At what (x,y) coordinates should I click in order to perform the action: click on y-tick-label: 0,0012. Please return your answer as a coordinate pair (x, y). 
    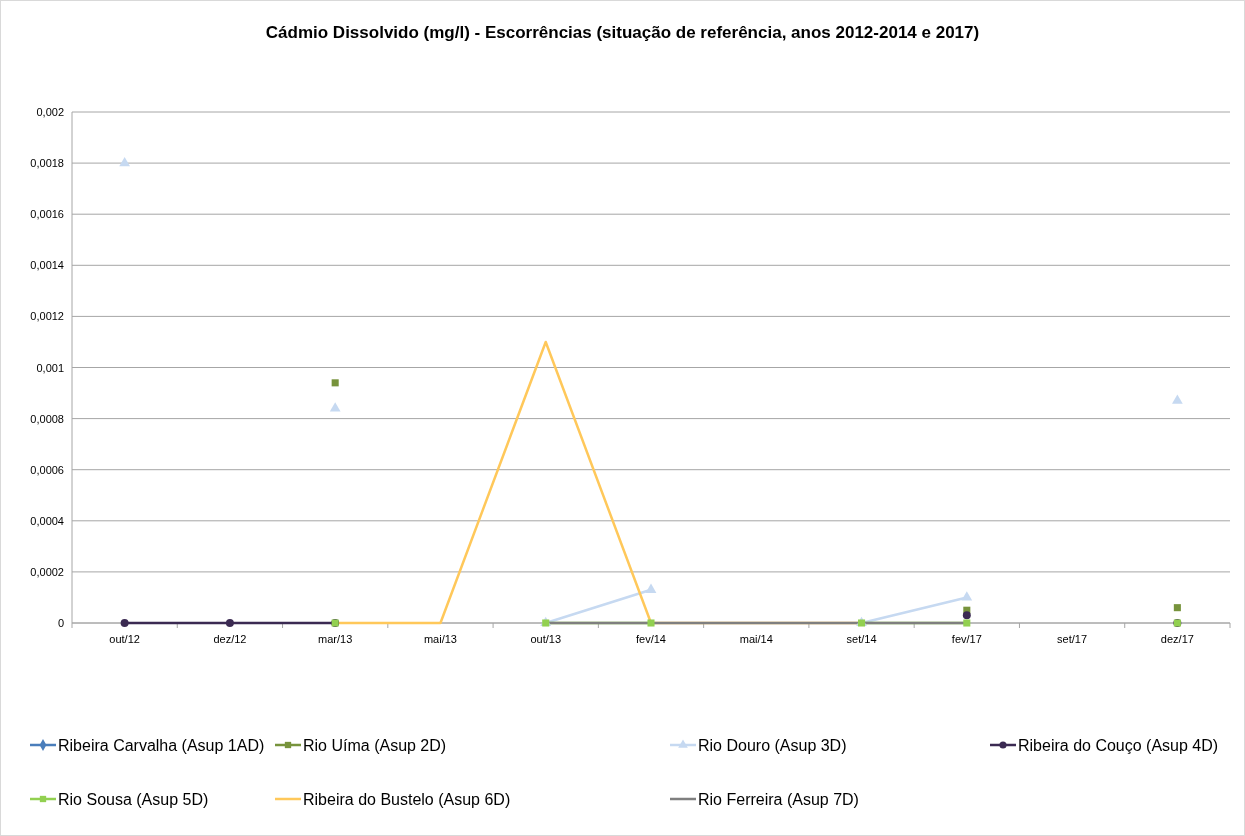
    Looking at the image, I should click on (47, 316).